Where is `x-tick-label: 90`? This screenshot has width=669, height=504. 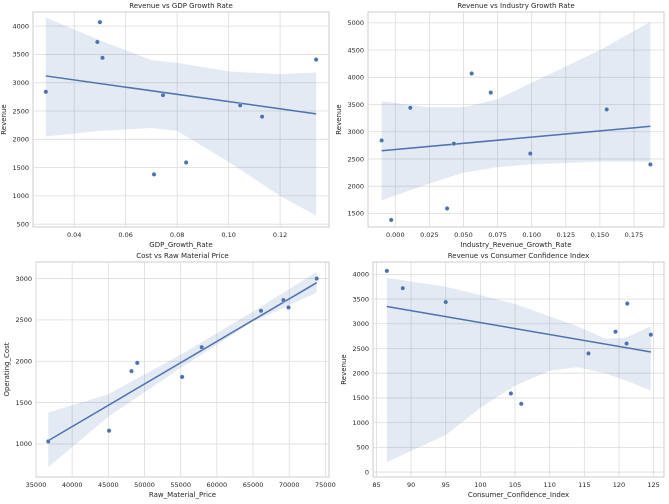 x-tick-label: 90 is located at coordinates (411, 485).